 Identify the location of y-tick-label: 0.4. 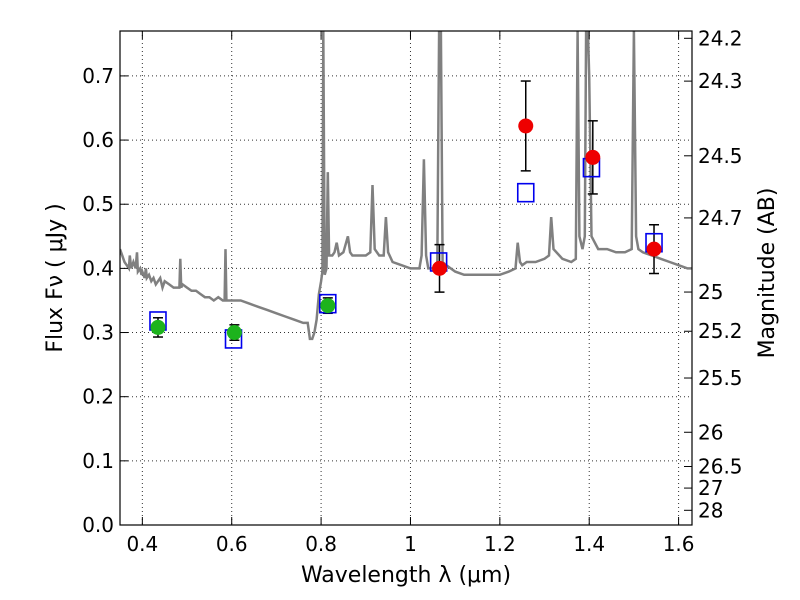
(98, 268).